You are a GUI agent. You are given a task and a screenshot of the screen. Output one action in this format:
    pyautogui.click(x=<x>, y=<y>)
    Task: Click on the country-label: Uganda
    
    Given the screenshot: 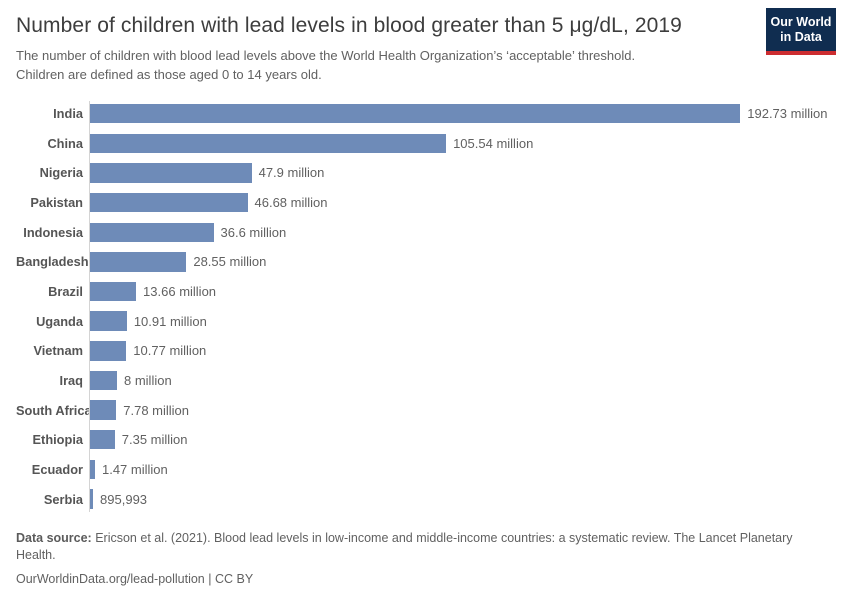 What is the action you would take?
    pyautogui.click(x=59, y=321)
    